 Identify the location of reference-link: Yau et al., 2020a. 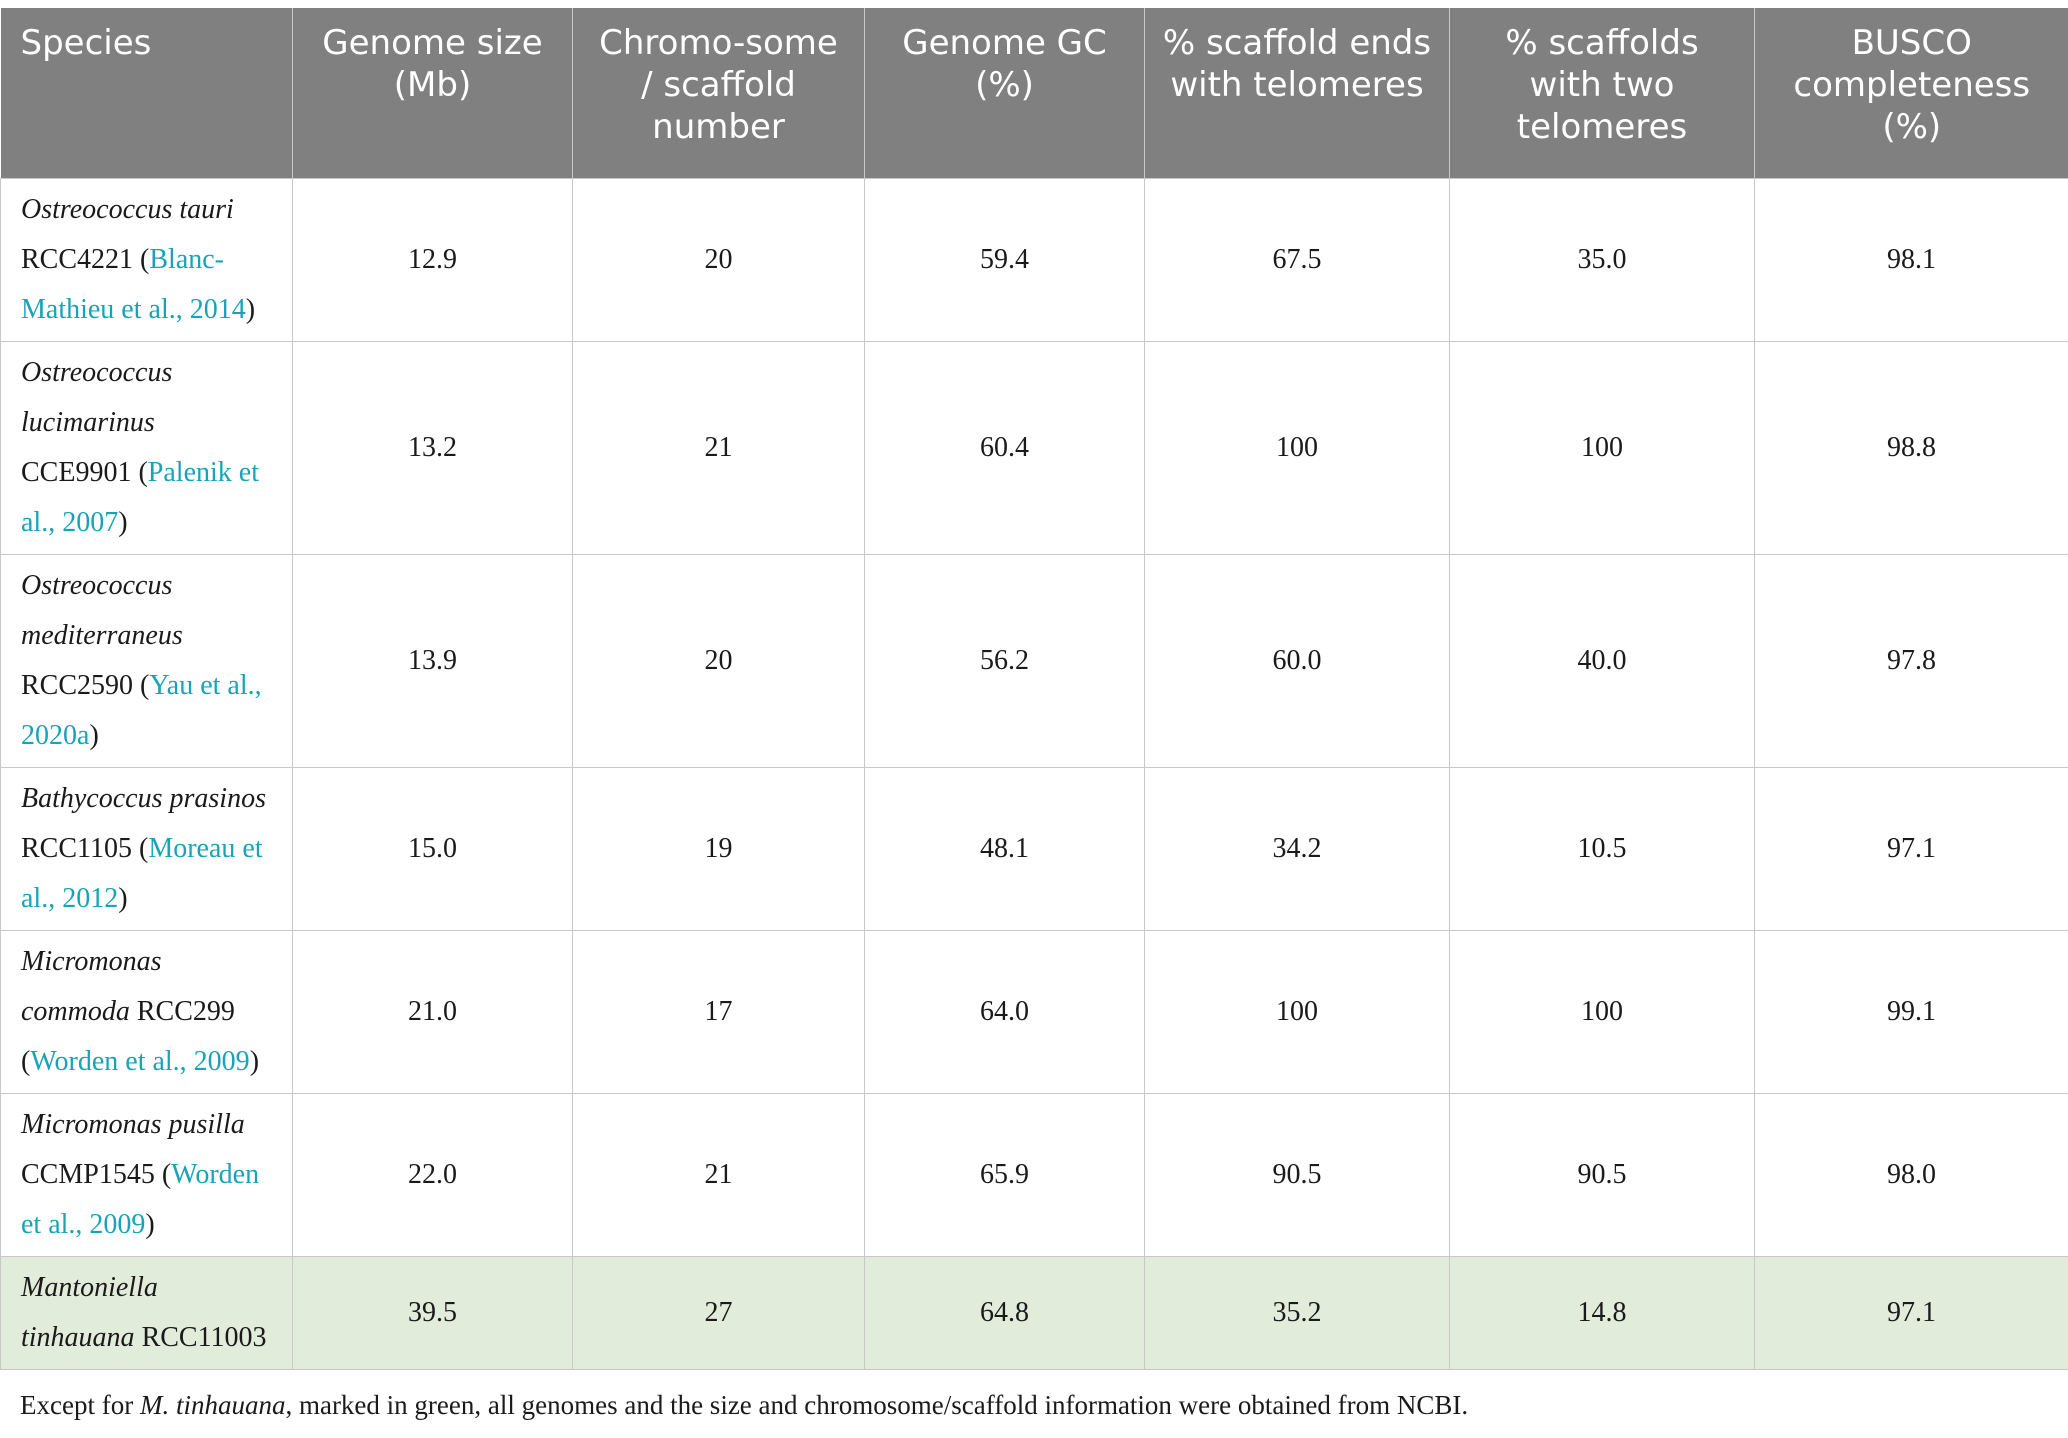
(141, 710).